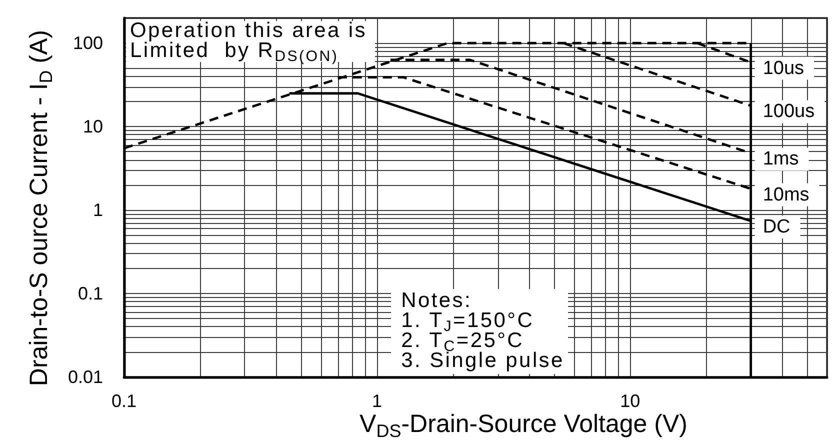 This screenshot has height=440, width=840. I want to click on annotation: Operation this area is Limited by R$_{DS(ON)}$, so click(248, 42).